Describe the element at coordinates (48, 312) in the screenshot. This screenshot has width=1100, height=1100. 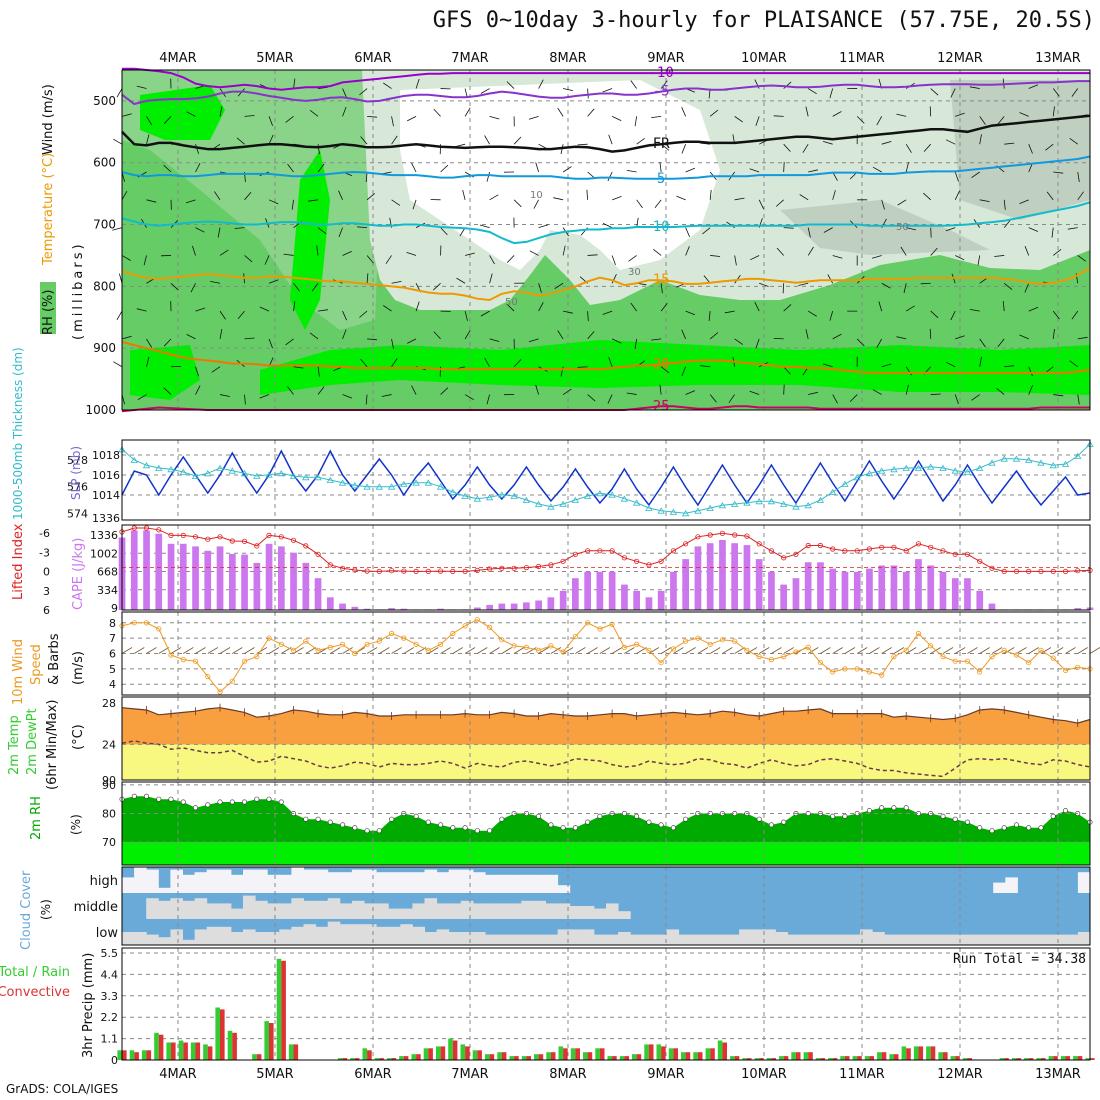
I see `rh-axis-label: RH (%)` at that location.